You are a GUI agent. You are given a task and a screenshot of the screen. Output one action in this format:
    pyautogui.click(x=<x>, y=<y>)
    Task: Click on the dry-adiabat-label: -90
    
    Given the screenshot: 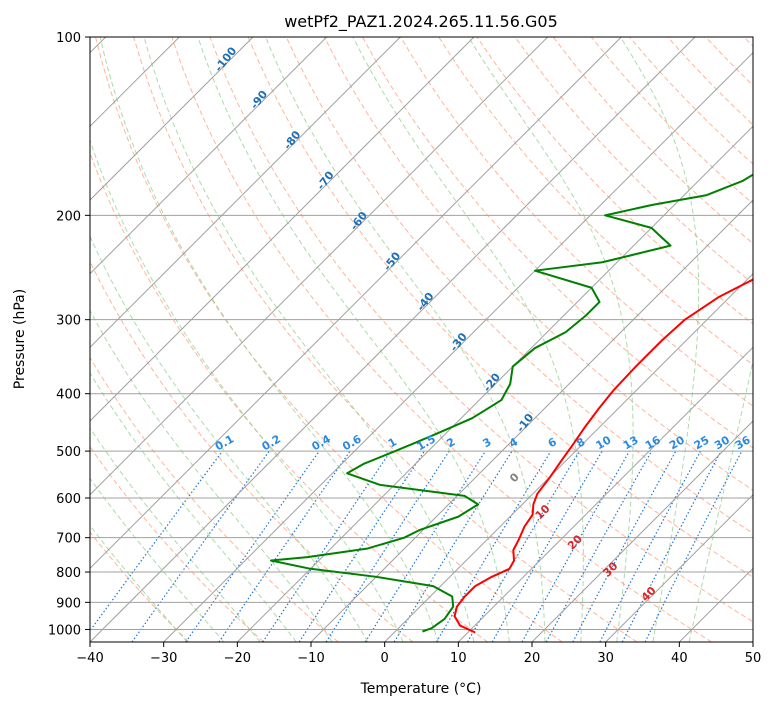 What is the action you would take?
    pyautogui.click(x=259, y=100)
    